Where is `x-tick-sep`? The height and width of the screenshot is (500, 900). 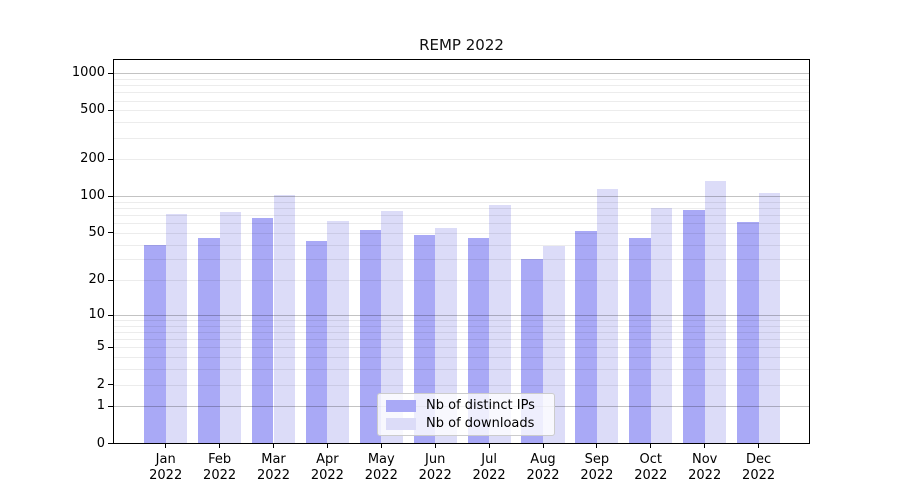
x-tick-sep is located at coordinates (597, 446).